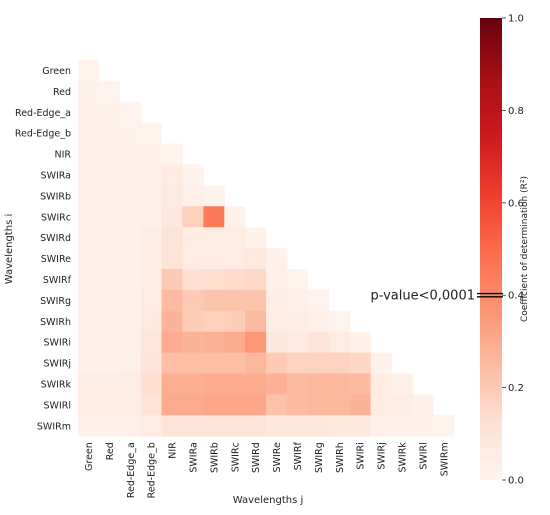 This screenshot has height=515, width=550. What do you see at coordinates (62, 92) in the screenshot?
I see `row-tick-label: Red` at bounding box center [62, 92].